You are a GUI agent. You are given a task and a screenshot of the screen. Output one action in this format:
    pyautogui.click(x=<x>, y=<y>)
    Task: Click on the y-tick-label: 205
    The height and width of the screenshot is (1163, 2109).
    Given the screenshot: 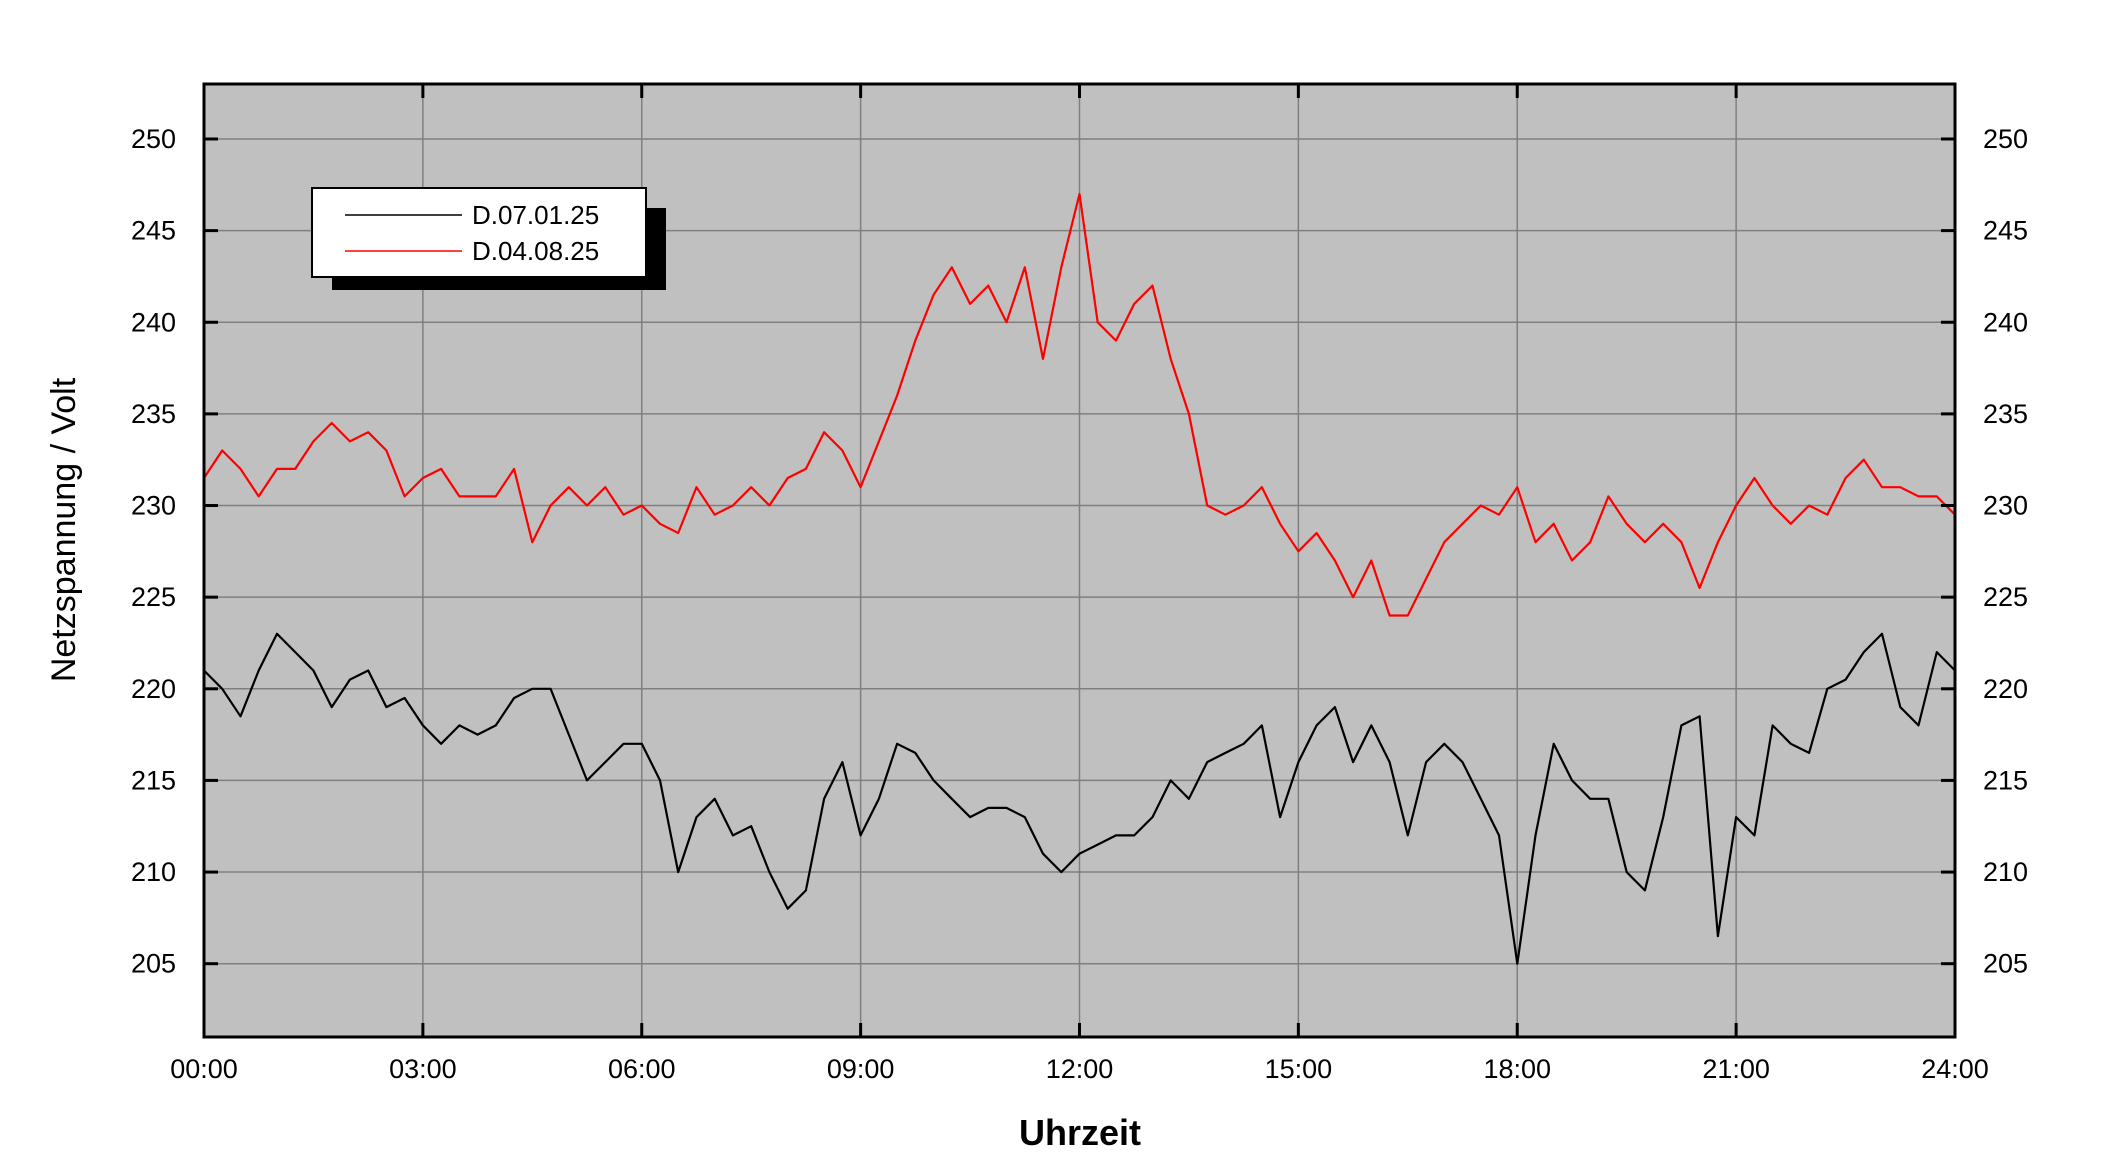 What is the action you would take?
    pyautogui.click(x=153, y=964)
    